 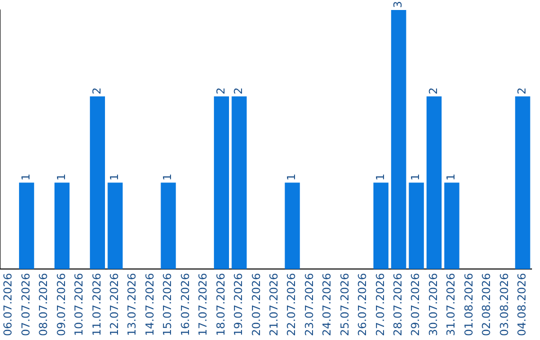 I want to click on x-tick-label: 08.07.2026, so click(x=43, y=304).